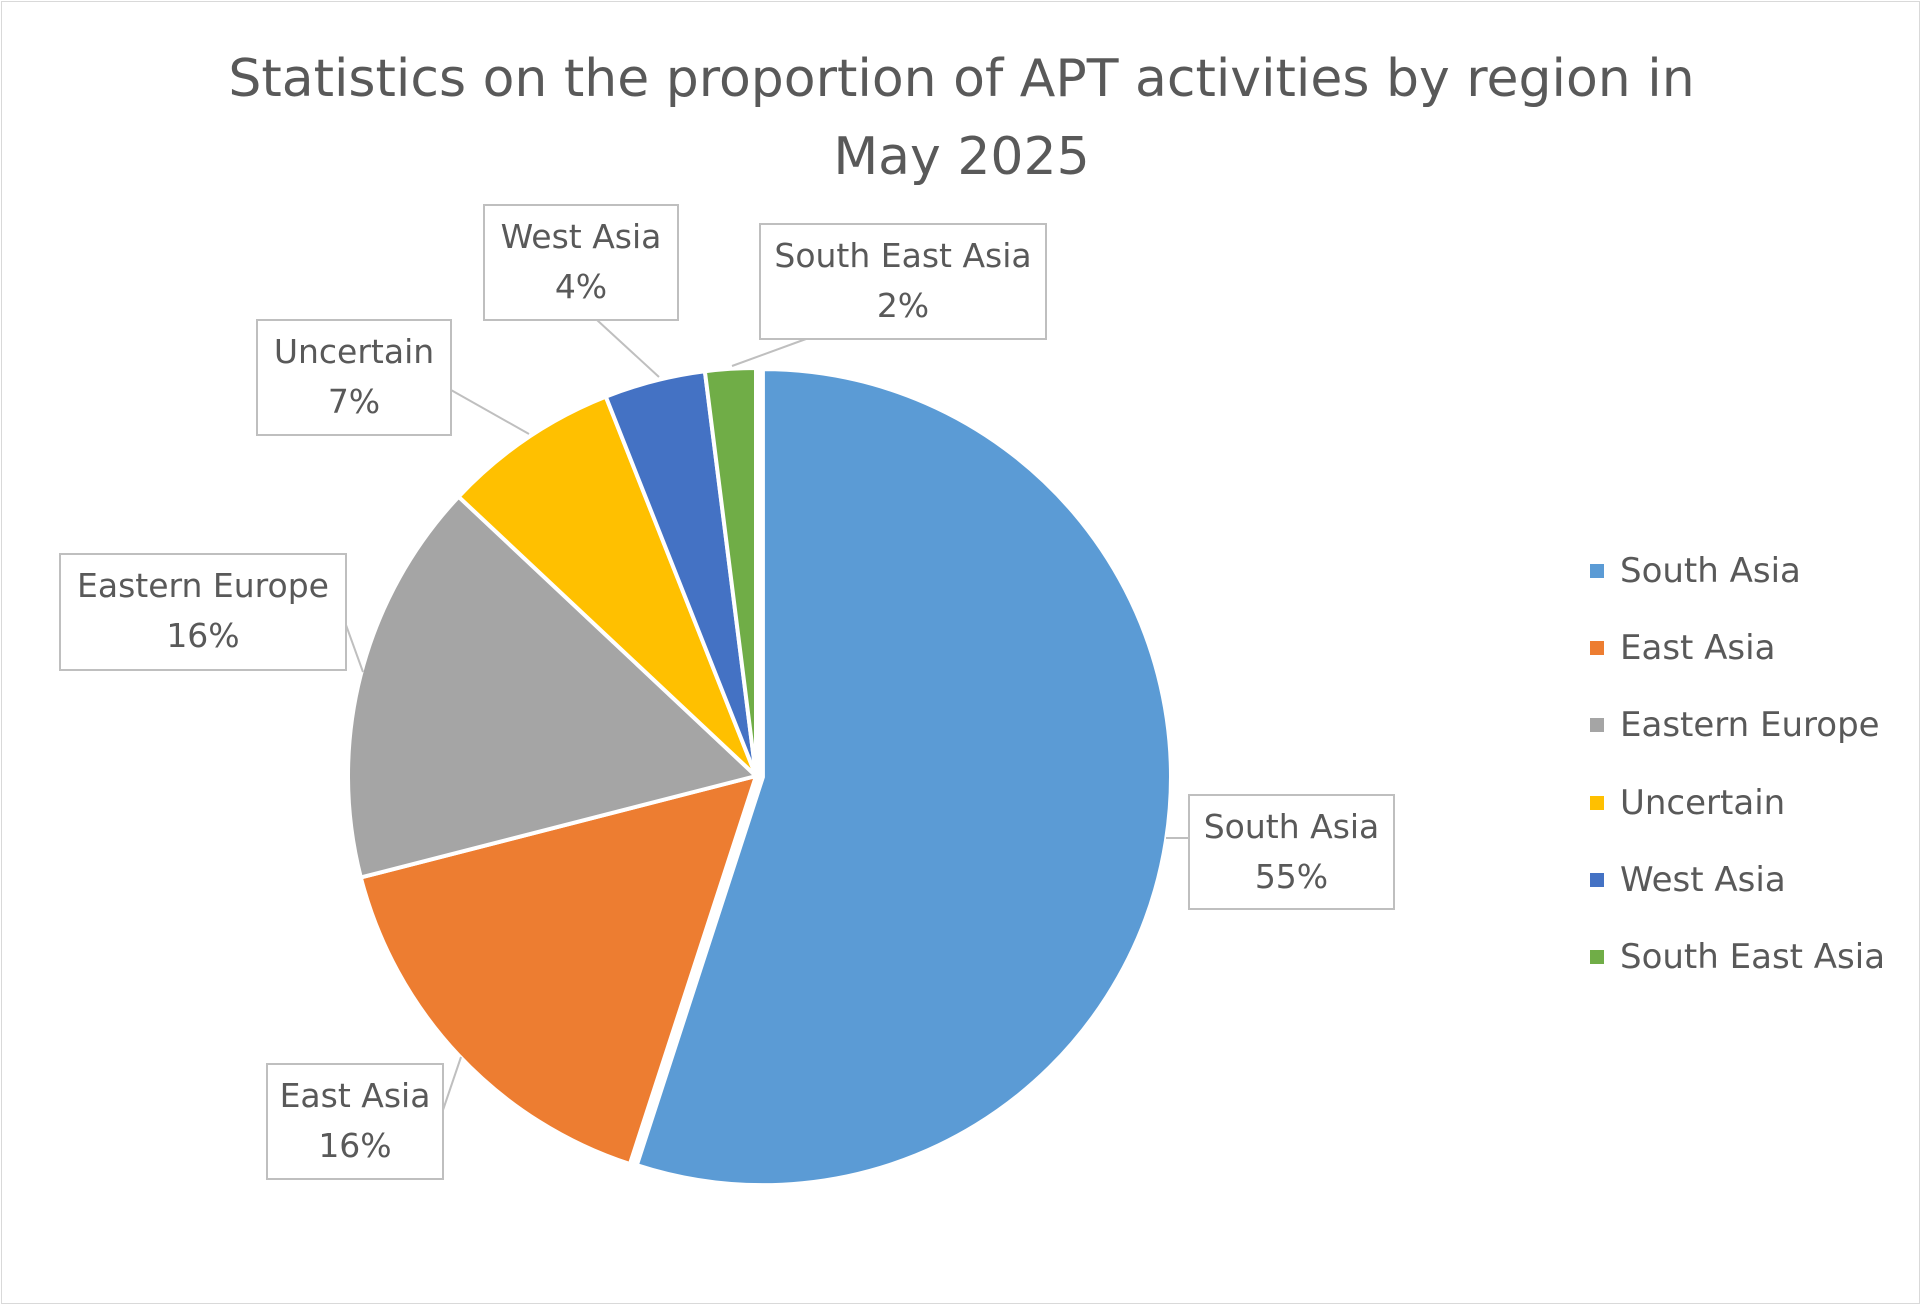  I want to click on data-label-category: East Asia, so click(355, 1095).